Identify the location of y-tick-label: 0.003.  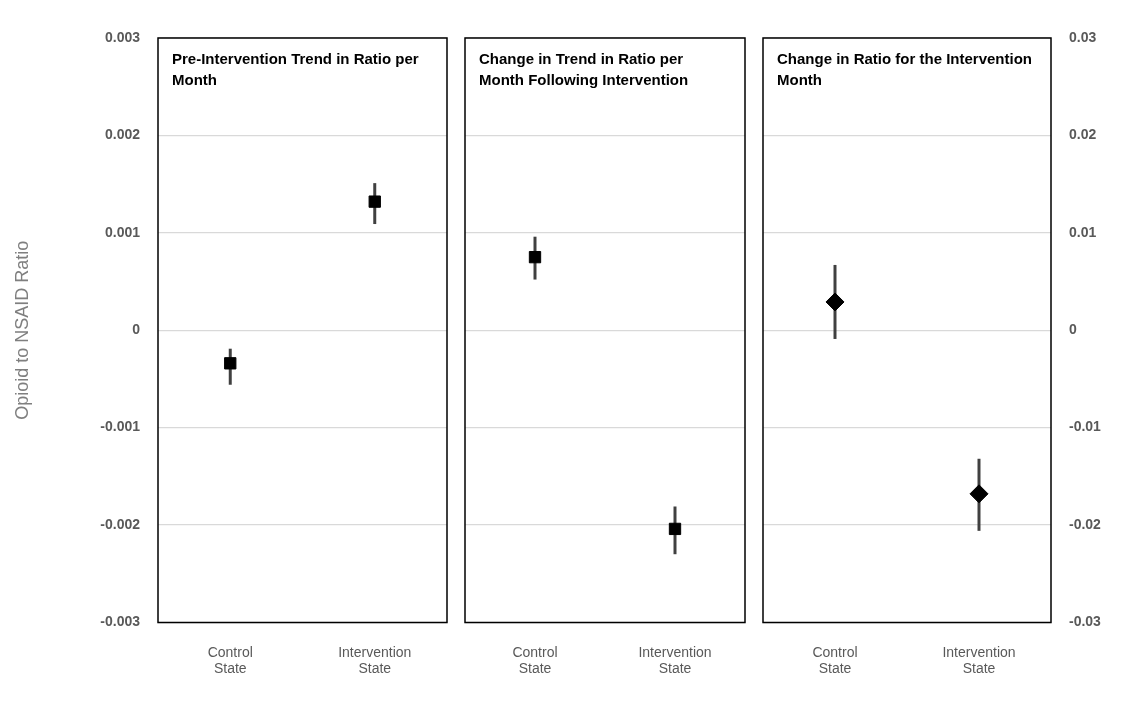
(122, 36).